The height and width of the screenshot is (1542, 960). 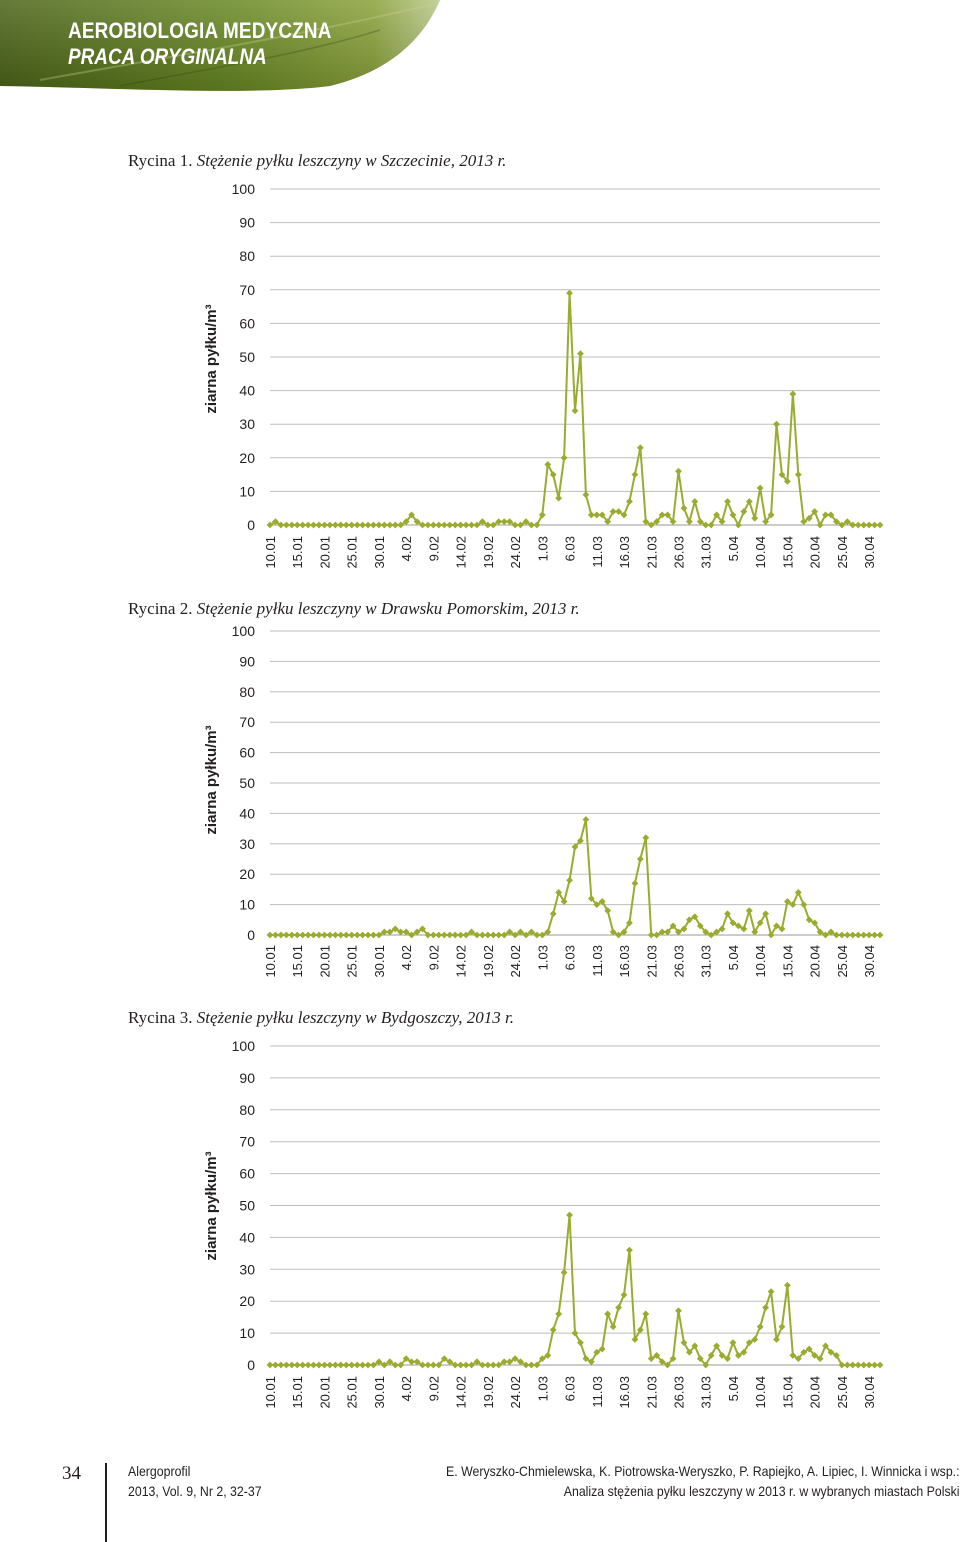 What do you see at coordinates (488, 1392) in the screenshot?
I see `x-tick-label: 19.02` at bounding box center [488, 1392].